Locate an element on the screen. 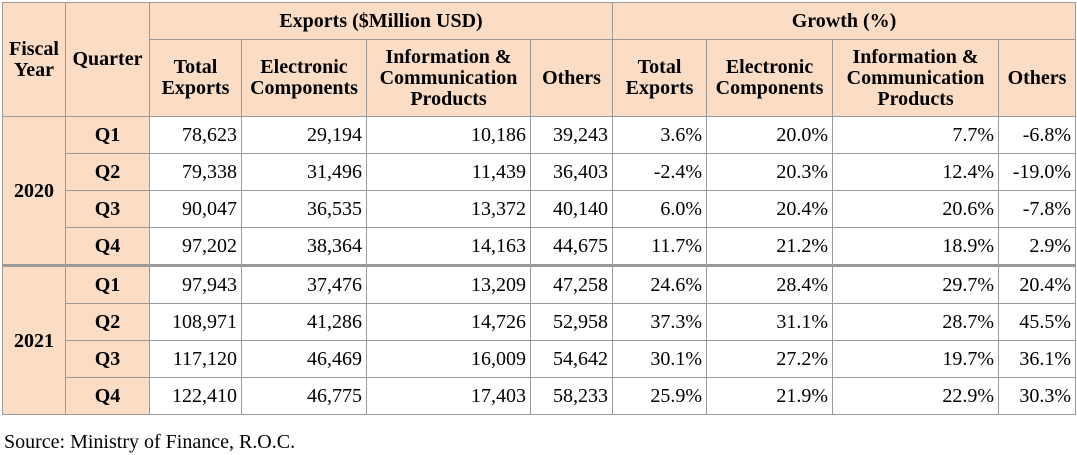  export-value-cell: 44,675 is located at coordinates (571, 246).